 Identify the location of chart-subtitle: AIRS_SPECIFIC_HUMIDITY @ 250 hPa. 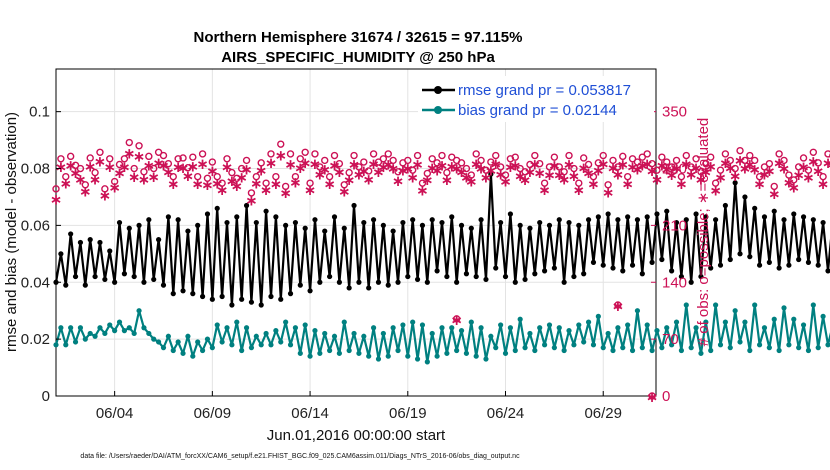
(358, 57).